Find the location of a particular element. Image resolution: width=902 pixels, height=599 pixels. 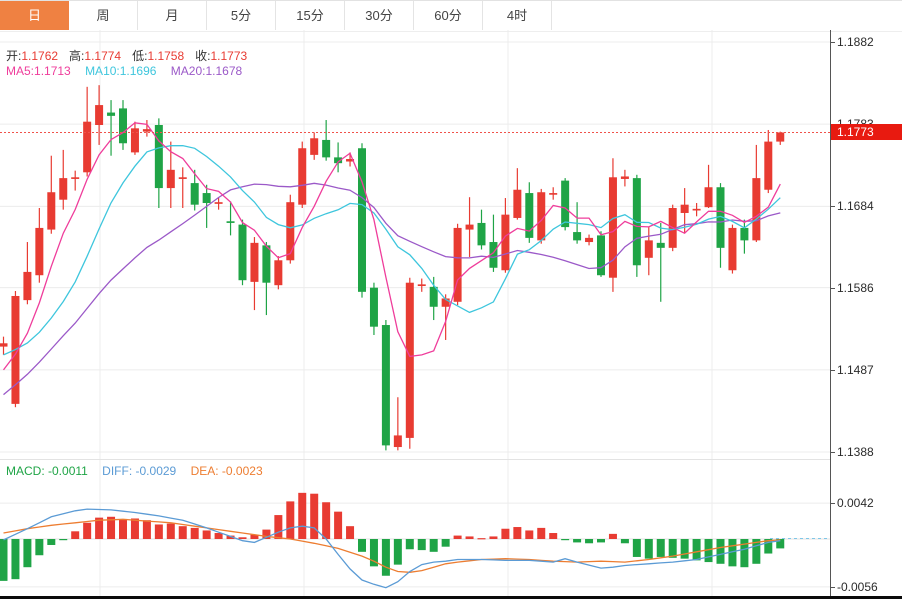

high-value: 1.1774 is located at coordinates (103, 56).